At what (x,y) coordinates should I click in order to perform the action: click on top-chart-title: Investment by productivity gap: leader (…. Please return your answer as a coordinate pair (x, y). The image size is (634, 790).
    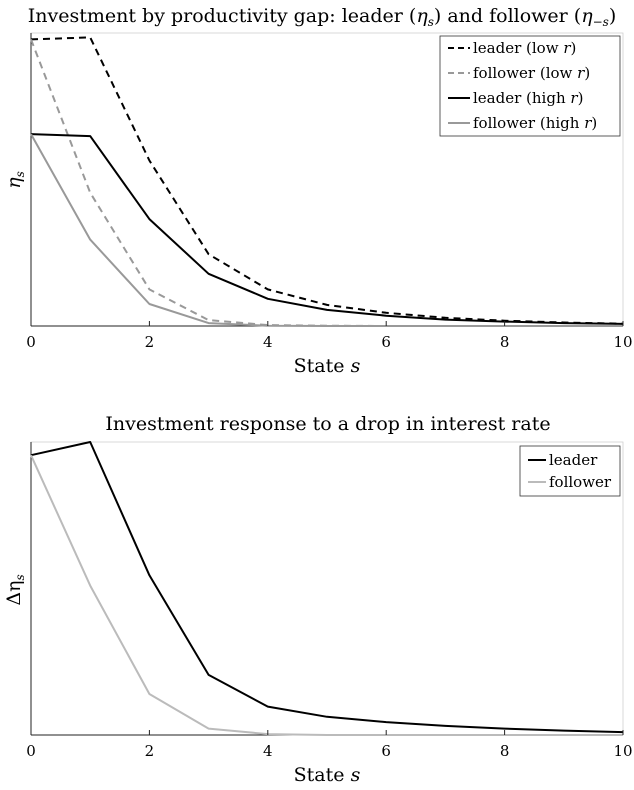
    Looking at the image, I should click on (322, 17).